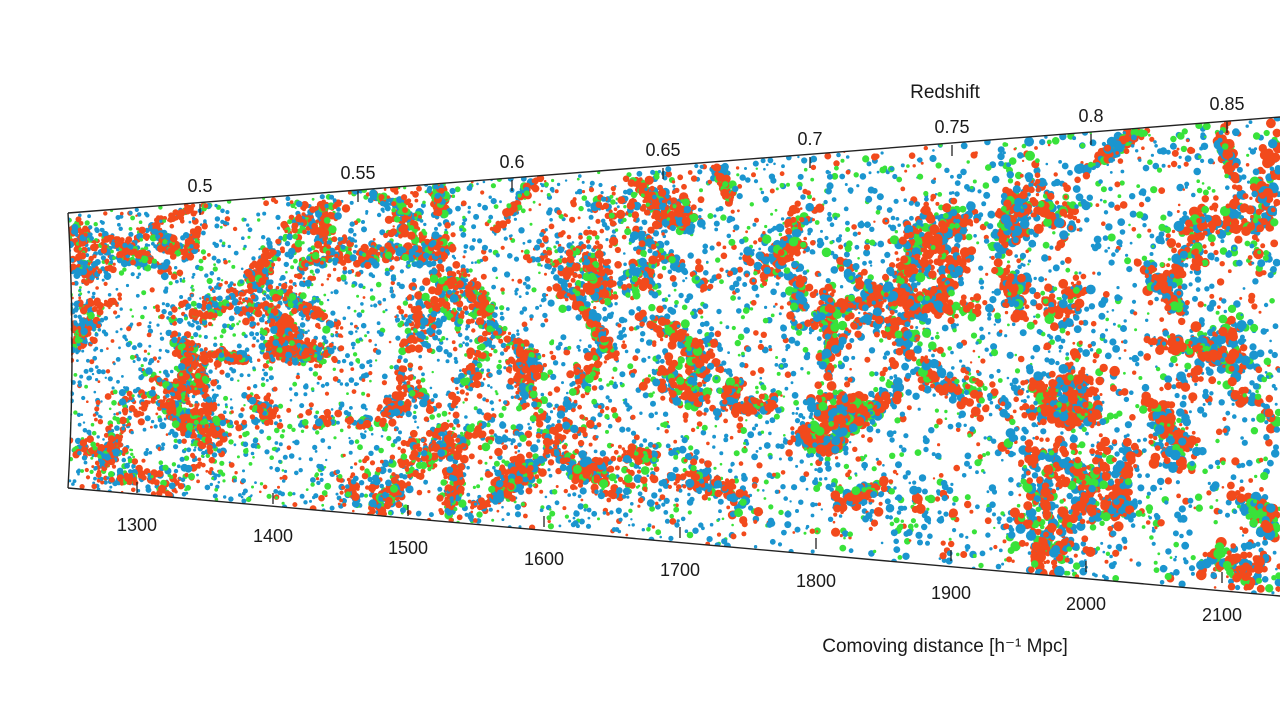 The image size is (1280, 720). I want to click on tick-label: 1900, so click(951, 593).